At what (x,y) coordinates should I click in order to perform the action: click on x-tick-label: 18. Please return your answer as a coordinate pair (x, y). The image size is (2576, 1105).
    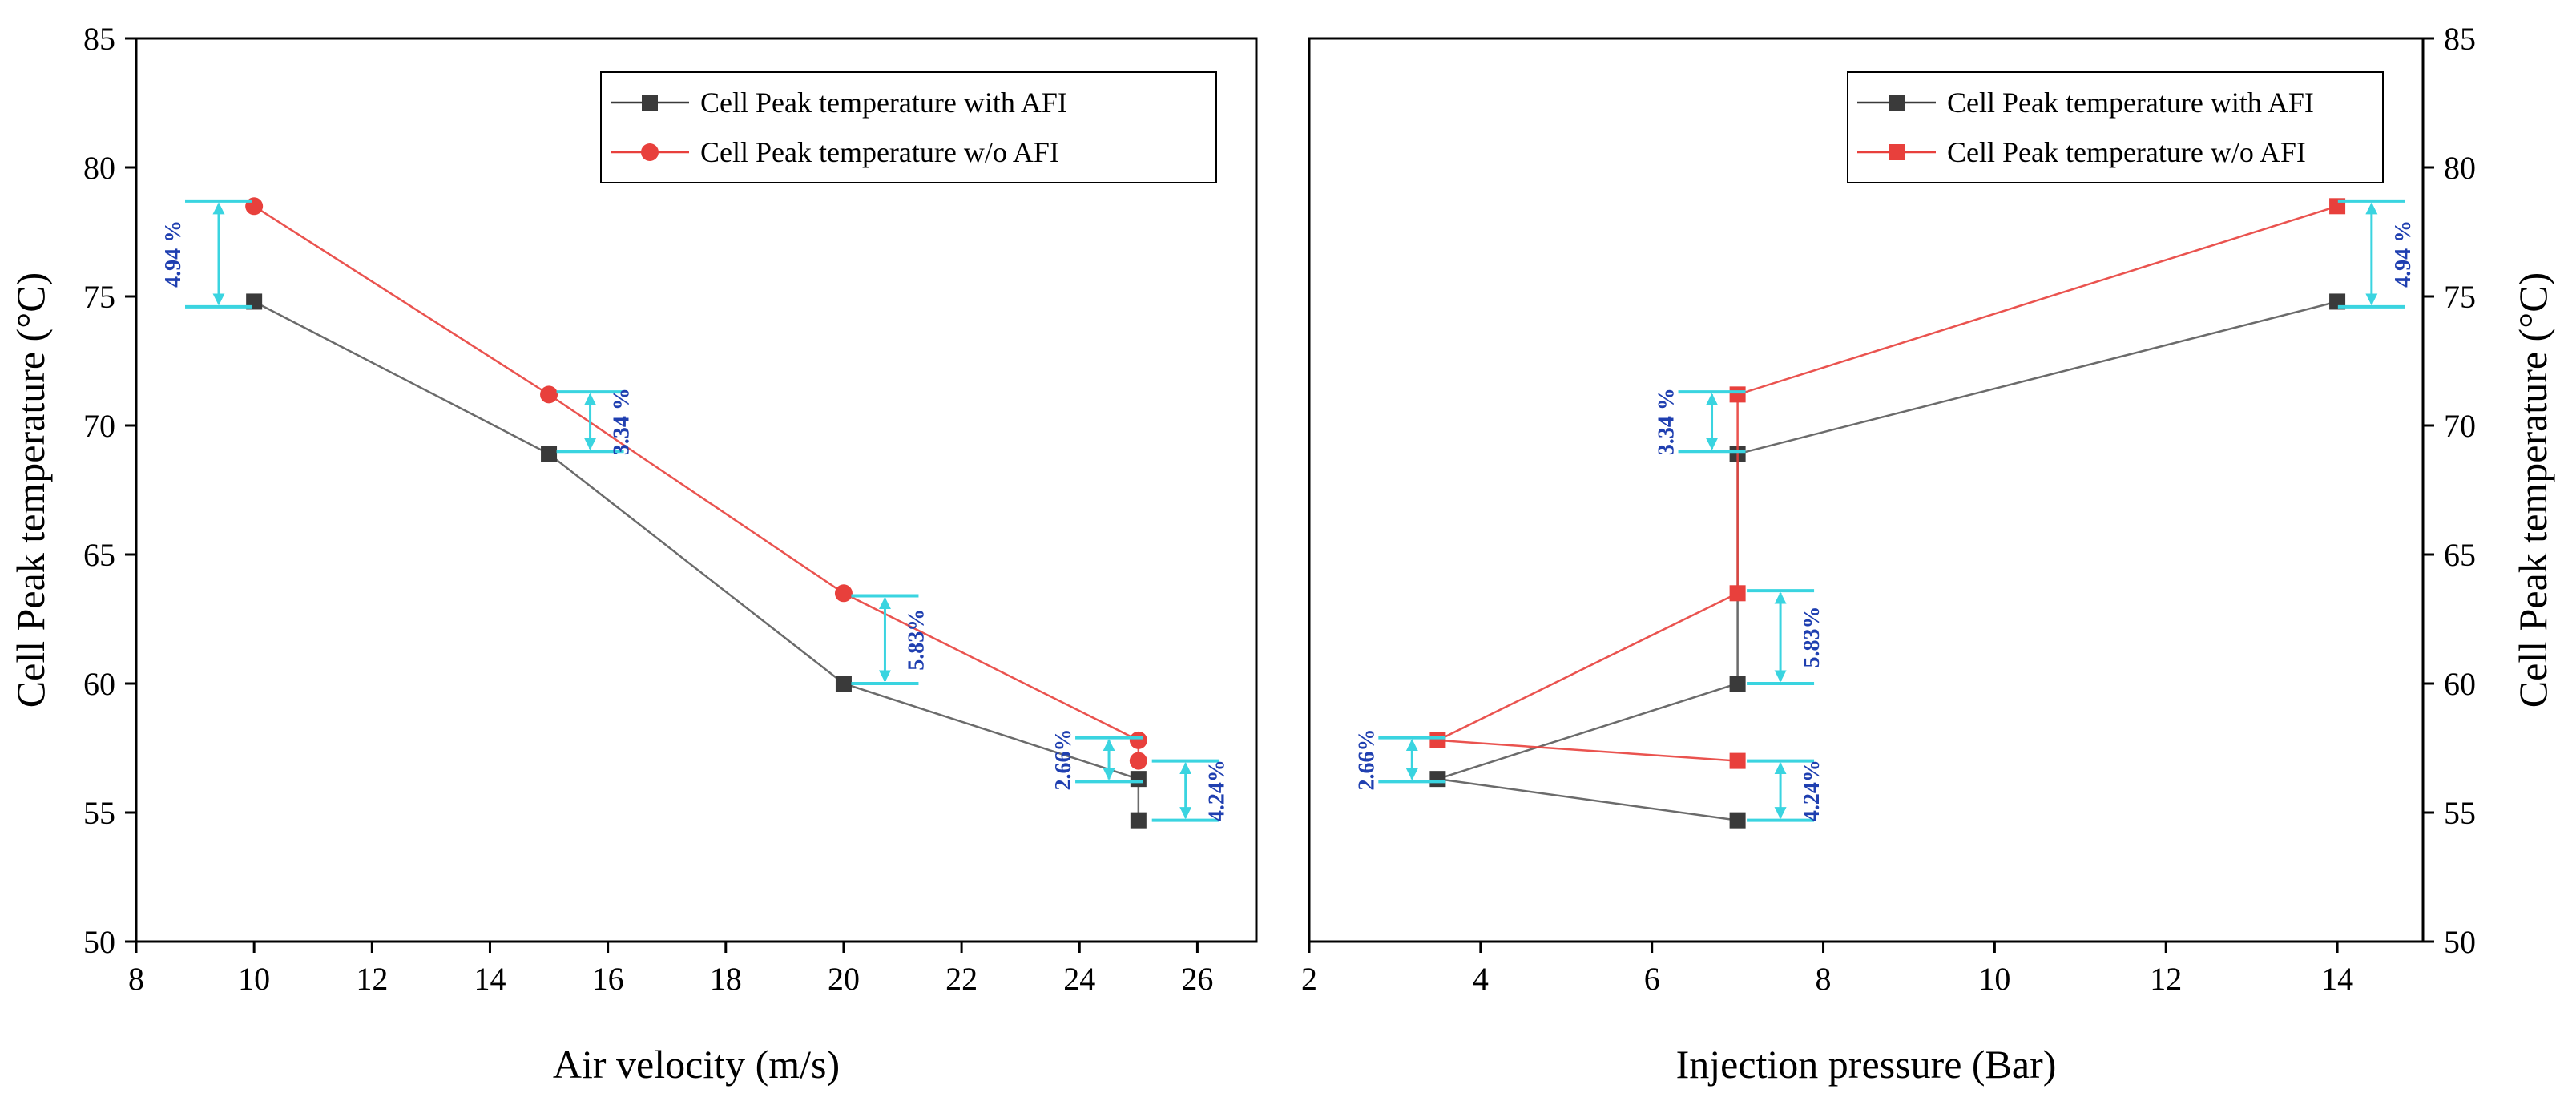
    Looking at the image, I should click on (726, 979).